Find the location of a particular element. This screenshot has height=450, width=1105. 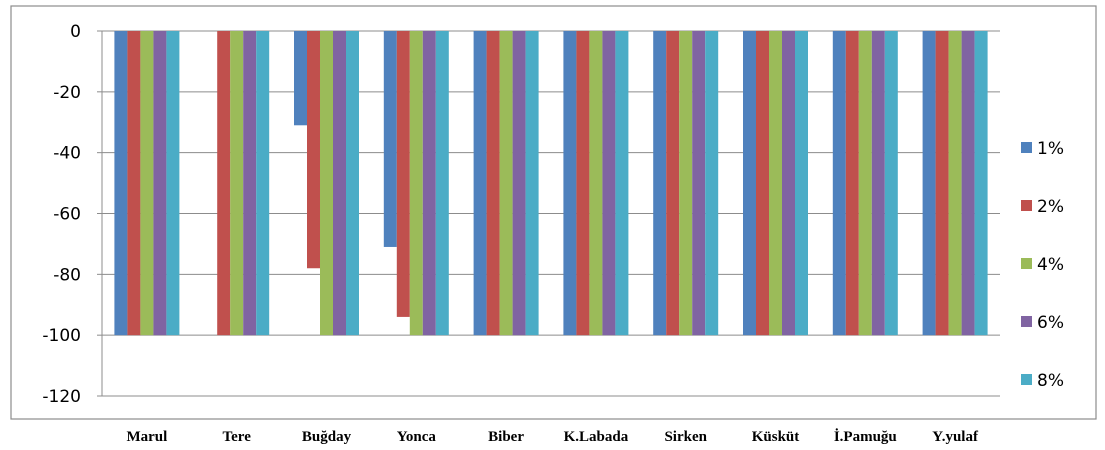

y-tick-label: -120 is located at coordinates (61, 397).